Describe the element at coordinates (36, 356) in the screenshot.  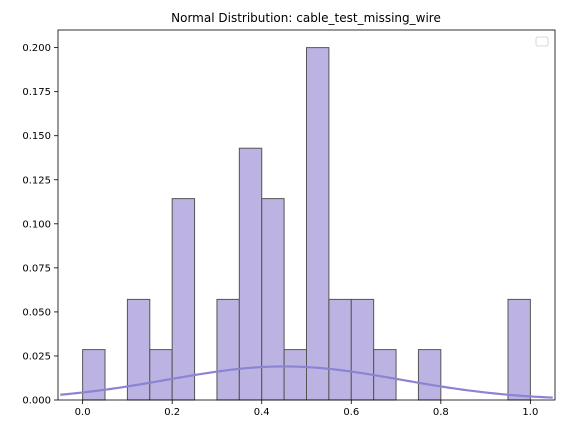
I see `y-tick-label: 0.025` at that location.